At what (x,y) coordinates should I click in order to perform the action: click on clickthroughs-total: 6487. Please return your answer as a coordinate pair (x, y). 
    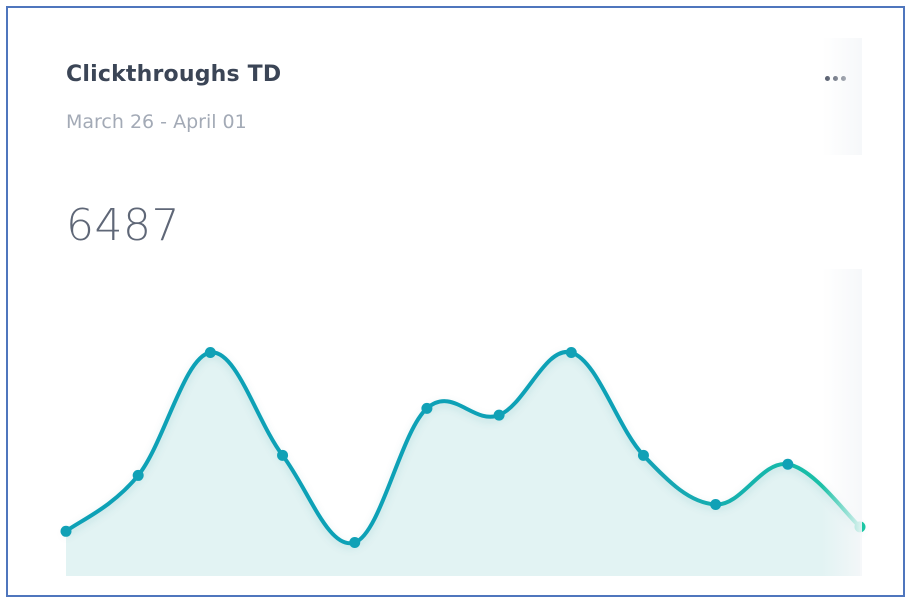
    Looking at the image, I should click on (123, 225).